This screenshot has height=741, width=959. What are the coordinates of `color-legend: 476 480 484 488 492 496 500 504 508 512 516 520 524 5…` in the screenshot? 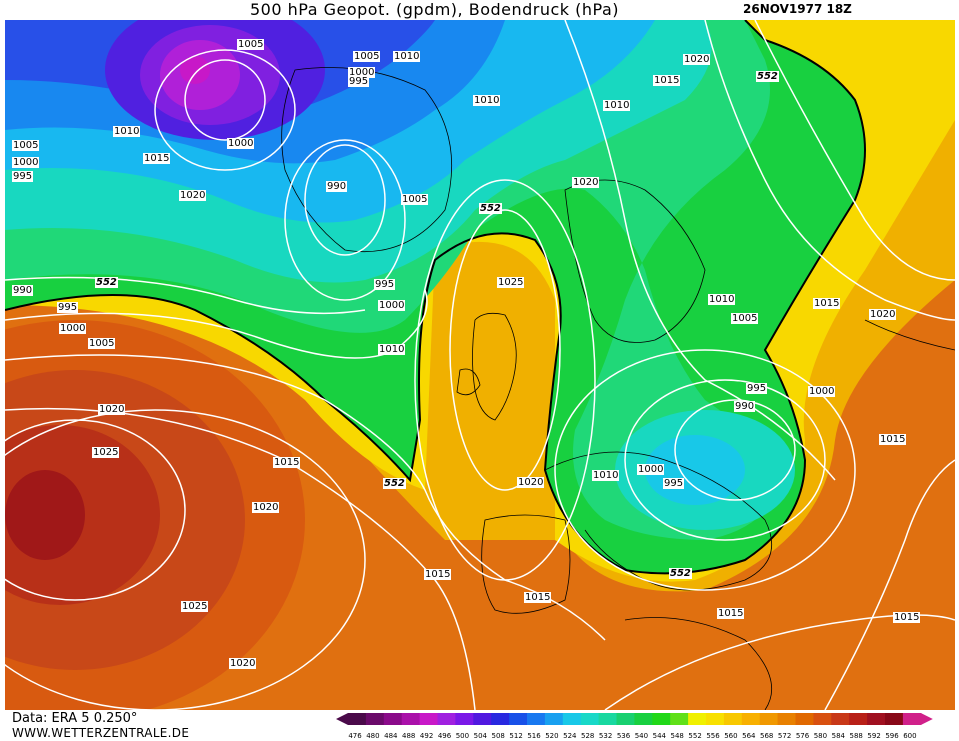 It's located at (646, 726).